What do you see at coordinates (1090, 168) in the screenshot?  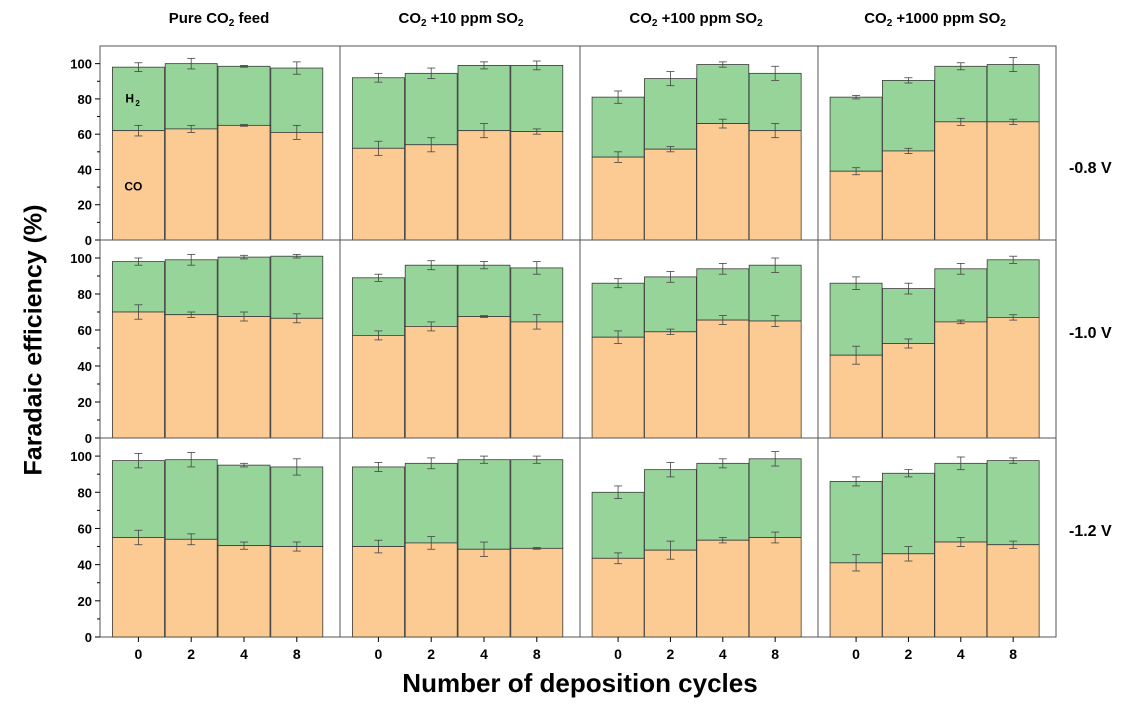 I see `row-label-0.8v: -0.8 V` at bounding box center [1090, 168].